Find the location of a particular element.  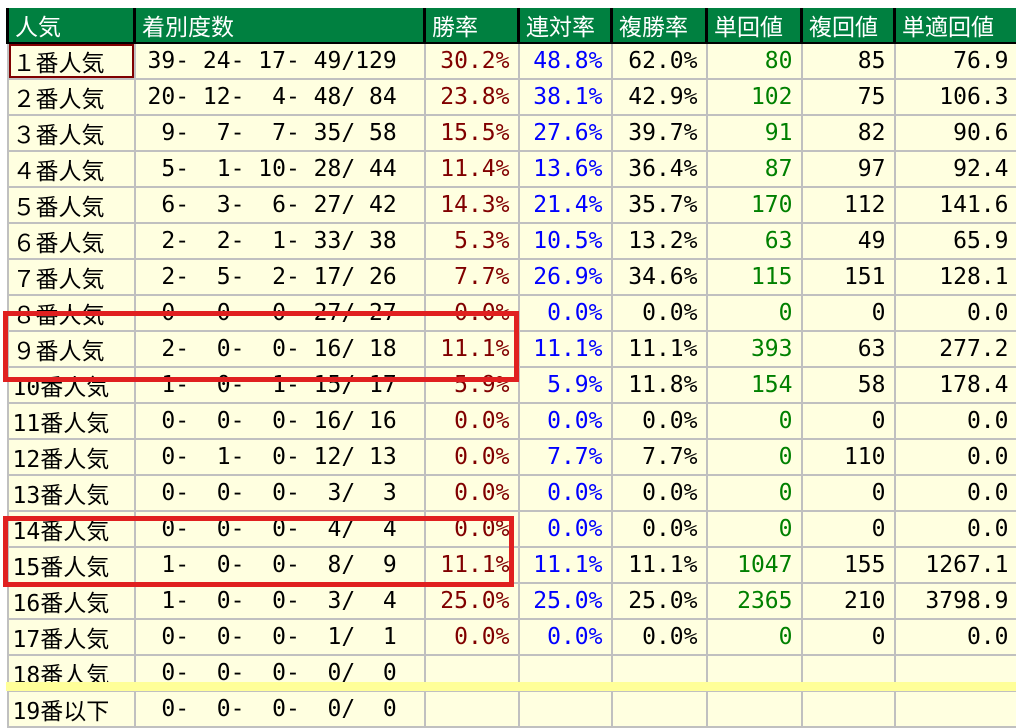

place-rate-cell: 7.7% is located at coordinates (659, 457).